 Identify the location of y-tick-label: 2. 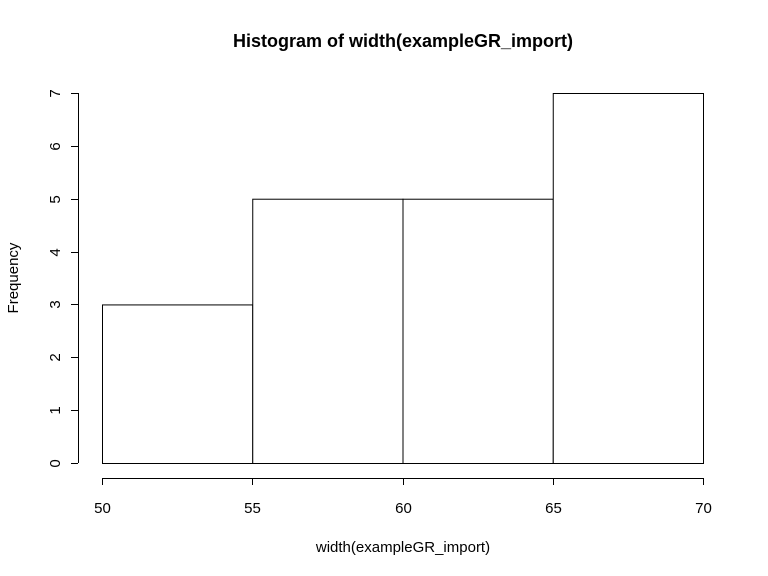
(55, 357).